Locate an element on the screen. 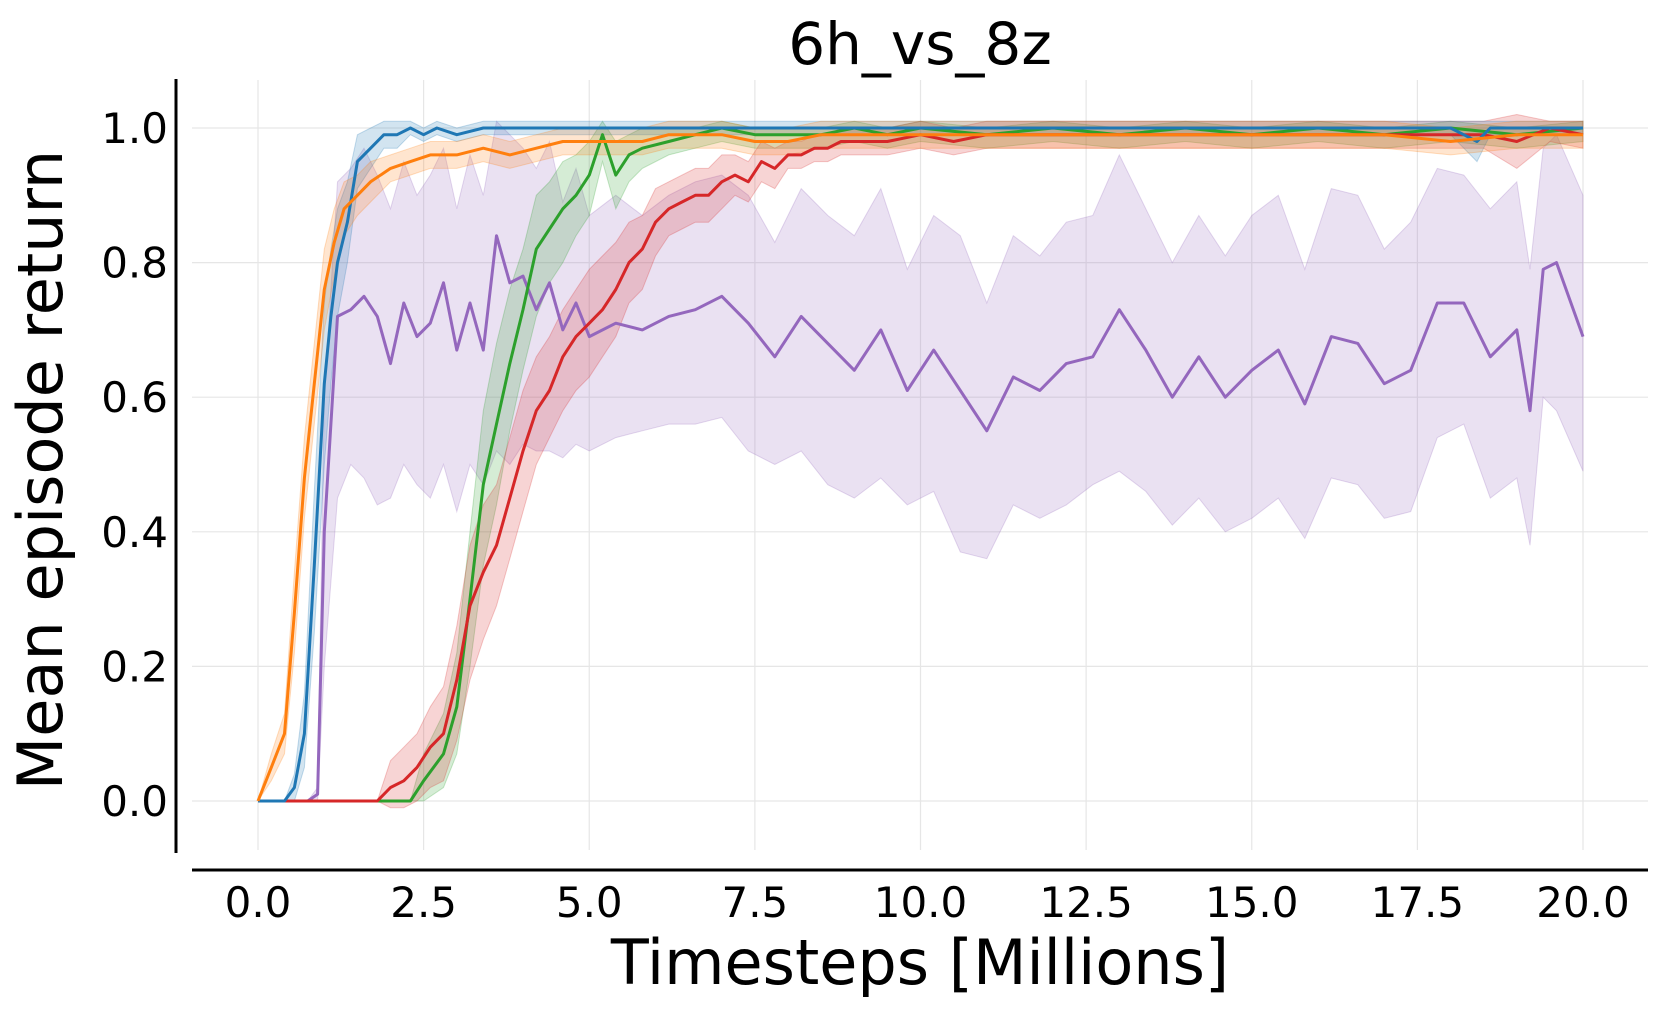  y-tick-label: 0.2 is located at coordinates (134, 666).